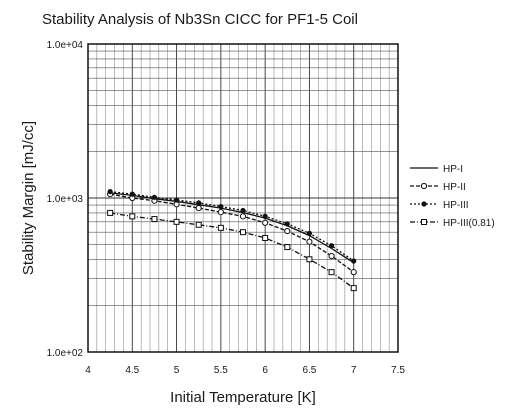 The height and width of the screenshot is (411, 512). I want to click on series-hp-iii, so click(232, 226).